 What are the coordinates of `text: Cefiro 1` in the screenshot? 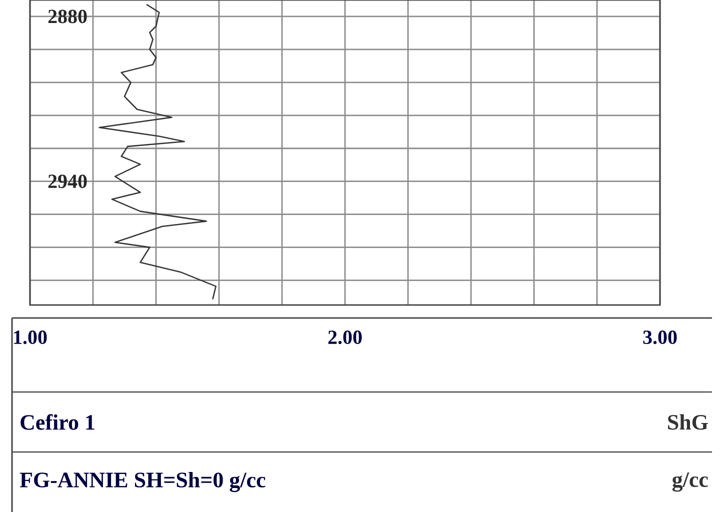 It's located at (57, 422).